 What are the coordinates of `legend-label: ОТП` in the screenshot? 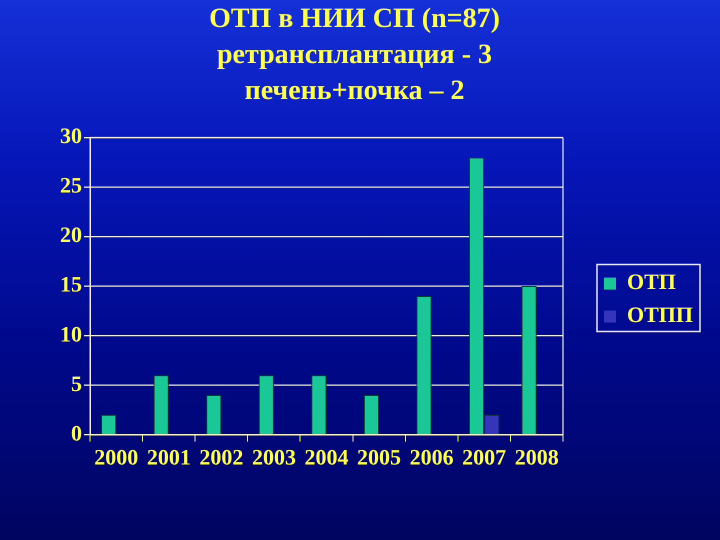 It's located at (651, 281).